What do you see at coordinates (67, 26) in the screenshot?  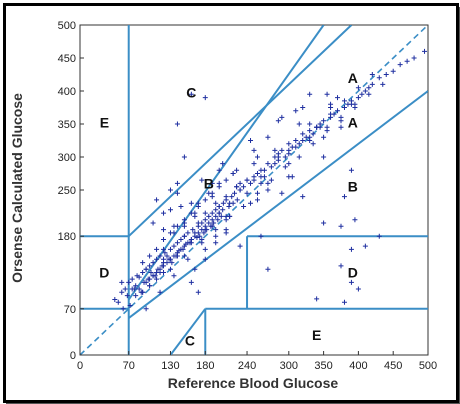 I see `y-tick-label: 500` at bounding box center [67, 26].